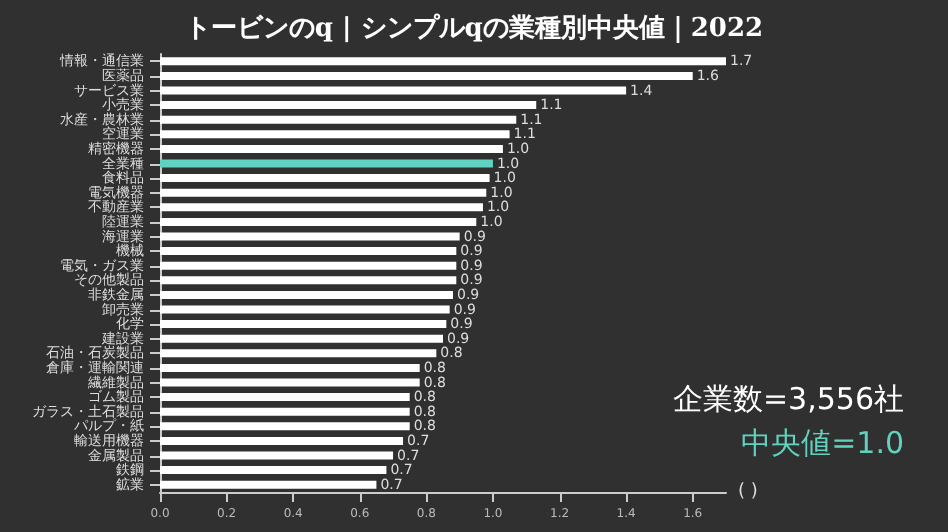  I want to click on chart-title: トービンのq | シンプルqの業種別中央値｜2022, so click(474, 28).